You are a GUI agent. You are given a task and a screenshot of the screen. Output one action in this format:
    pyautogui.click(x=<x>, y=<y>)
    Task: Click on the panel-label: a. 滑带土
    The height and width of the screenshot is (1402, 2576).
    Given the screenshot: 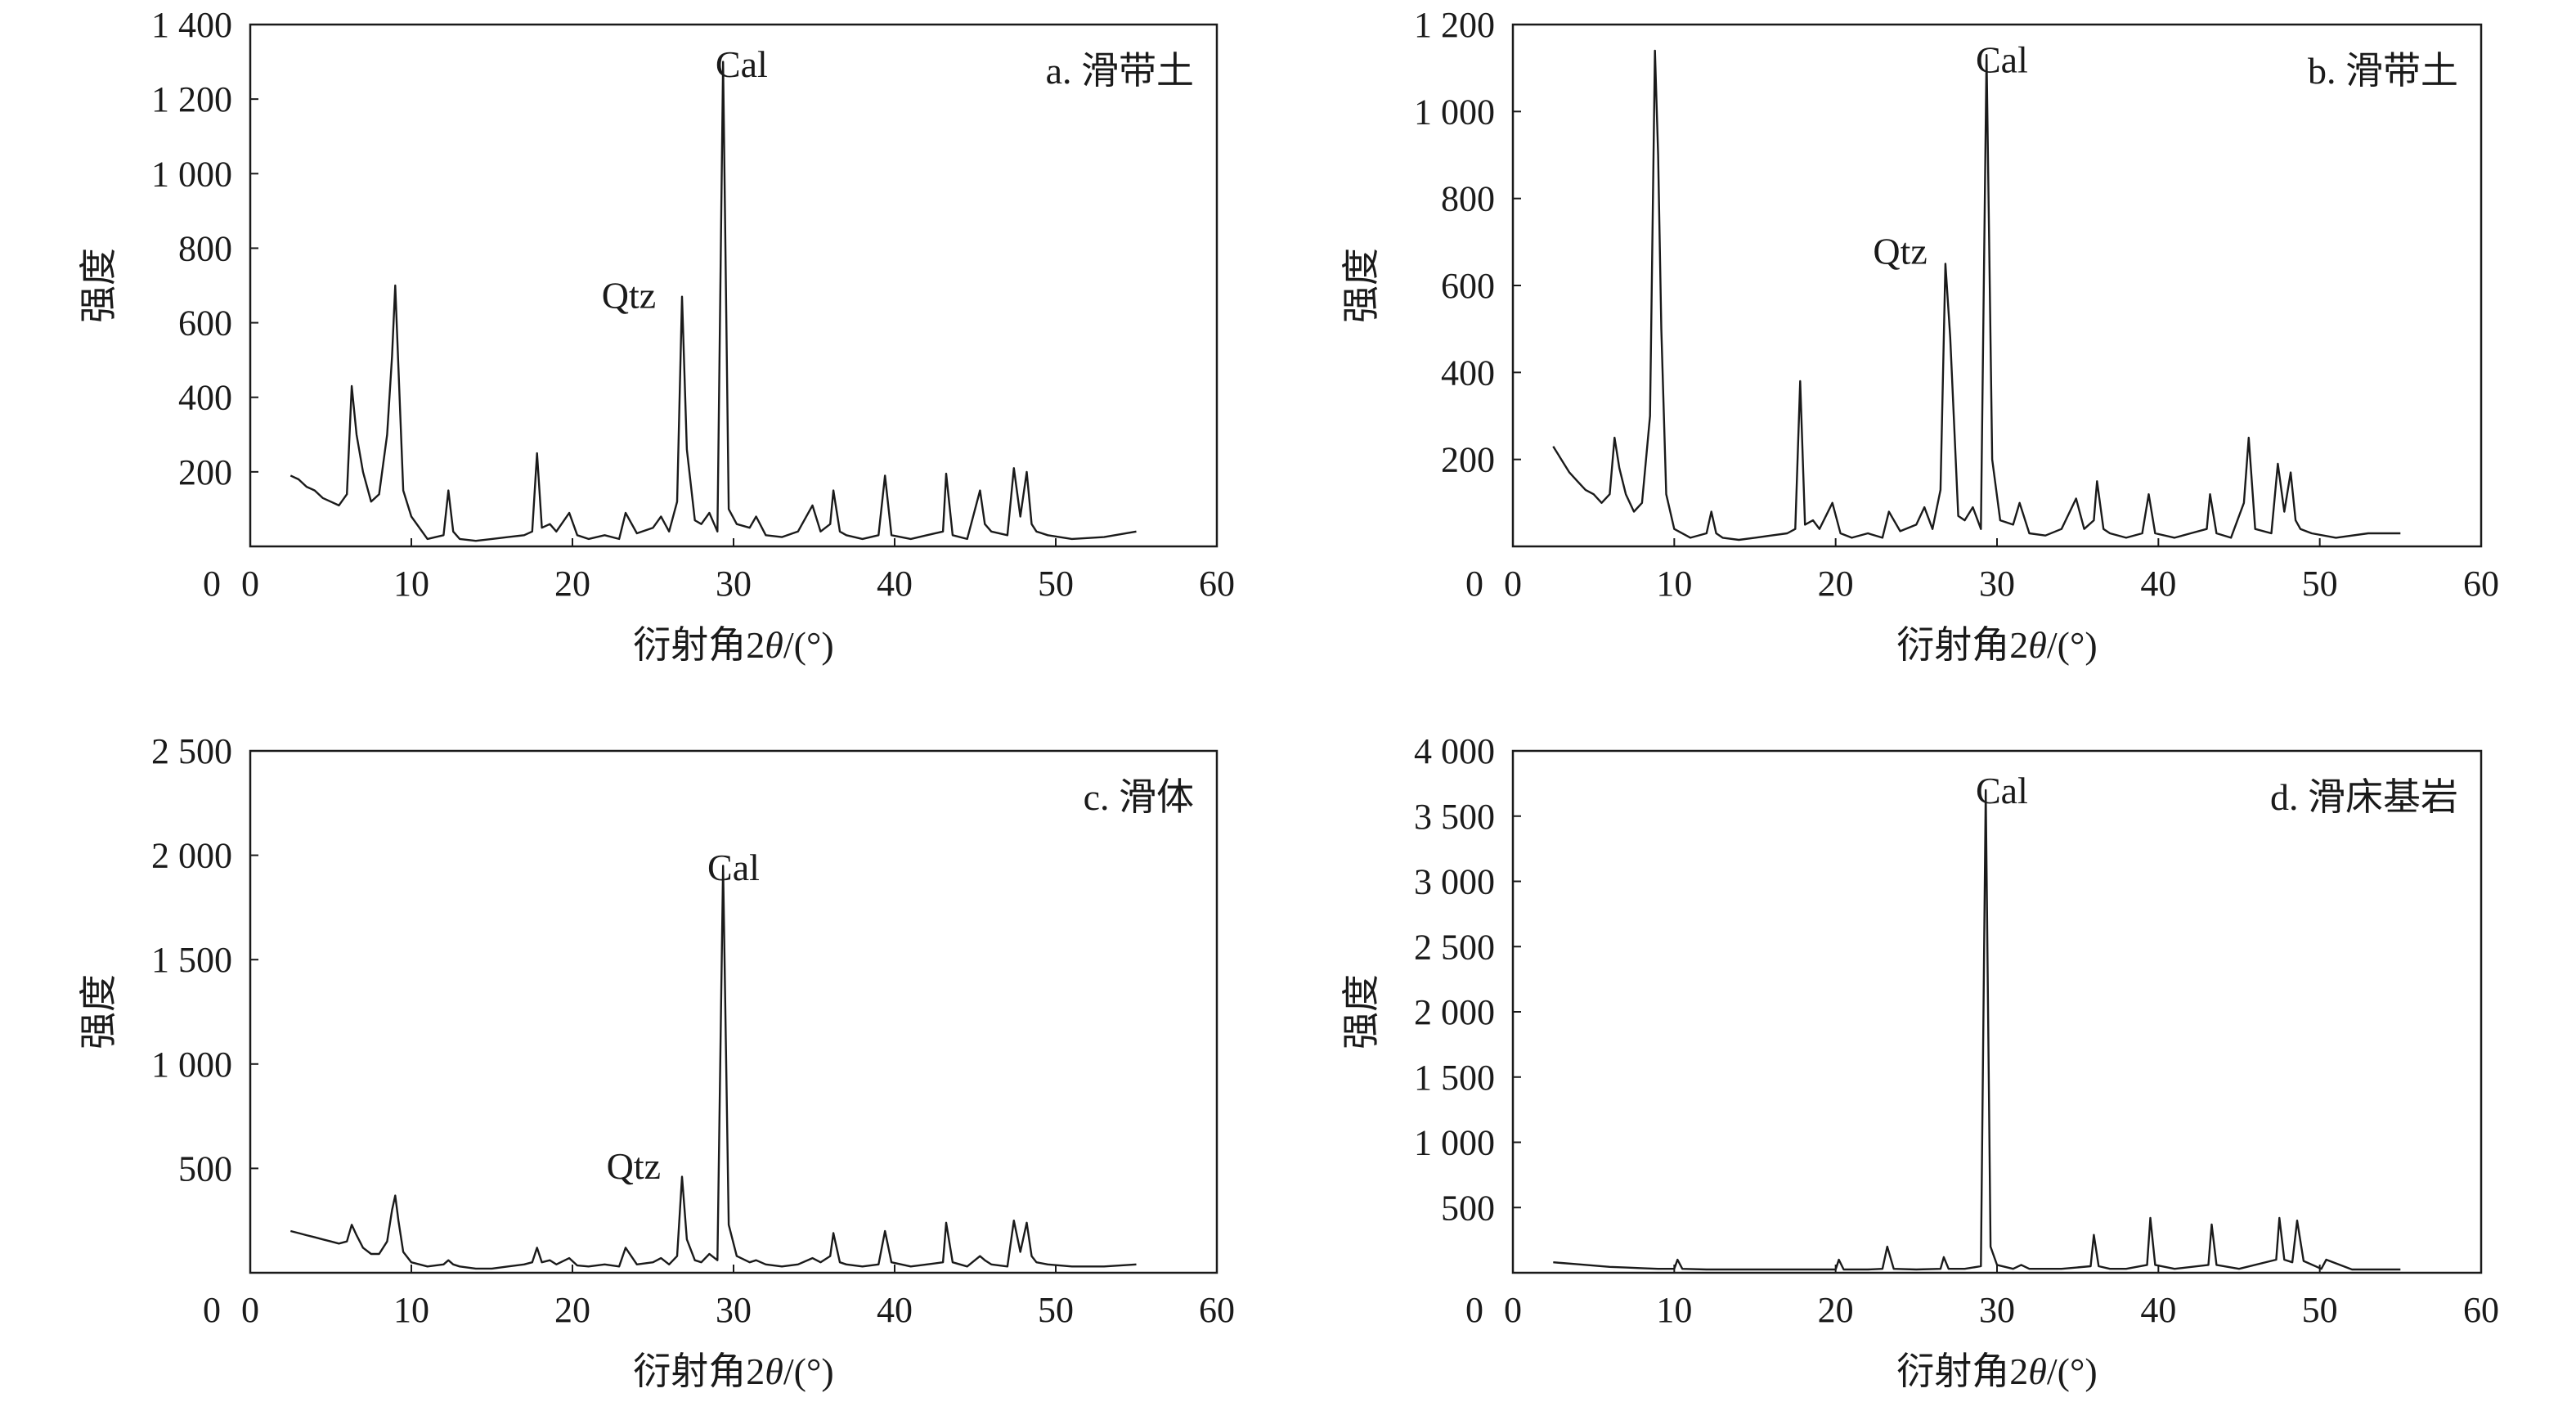 What is the action you would take?
    pyautogui.click(x=1120, y=71)
    